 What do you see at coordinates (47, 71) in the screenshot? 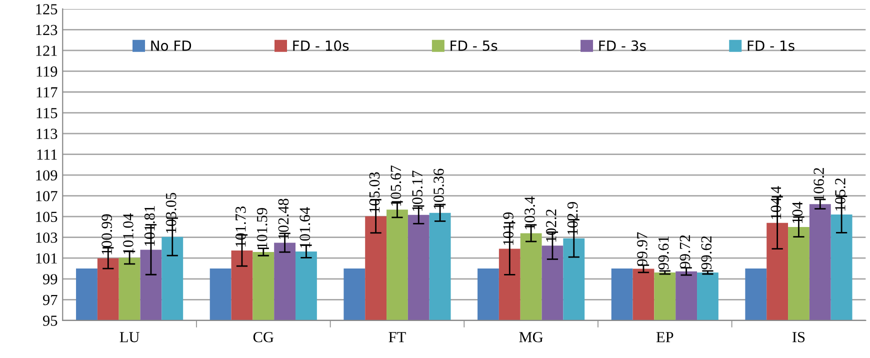
I see `y-tick-label: 119` at bounding box center [47, 71].